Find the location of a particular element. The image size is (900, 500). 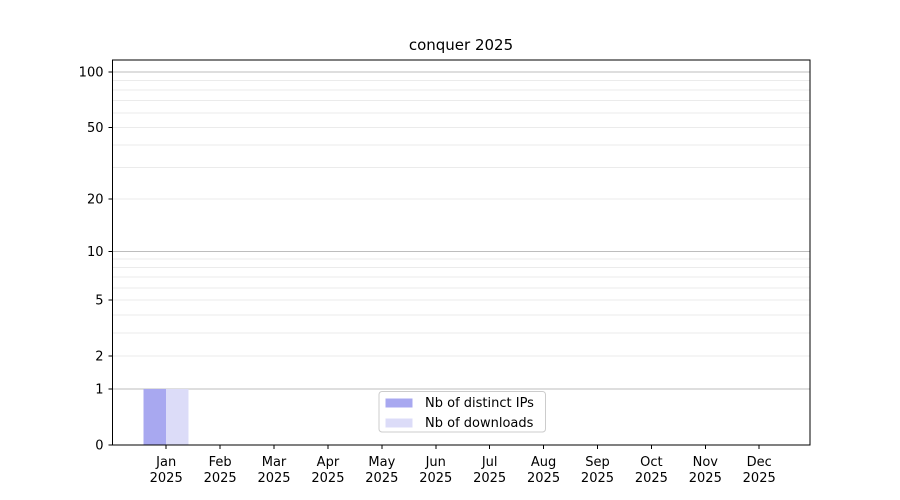

legend-label-nb-of-distinct-ips: Nb of distinct IPs is located at coordinates (479, 403).